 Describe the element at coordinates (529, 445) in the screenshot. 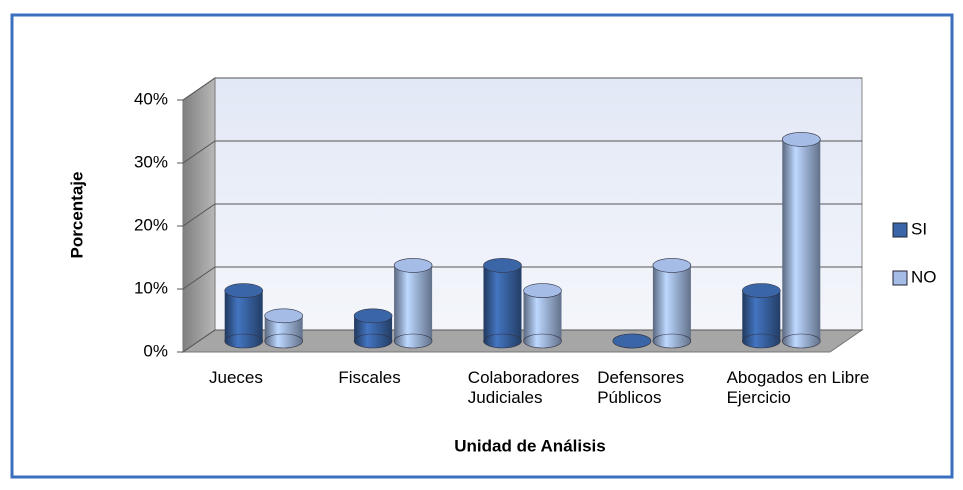

I see `x-axis-label: Unidad de Análisis` at that location.